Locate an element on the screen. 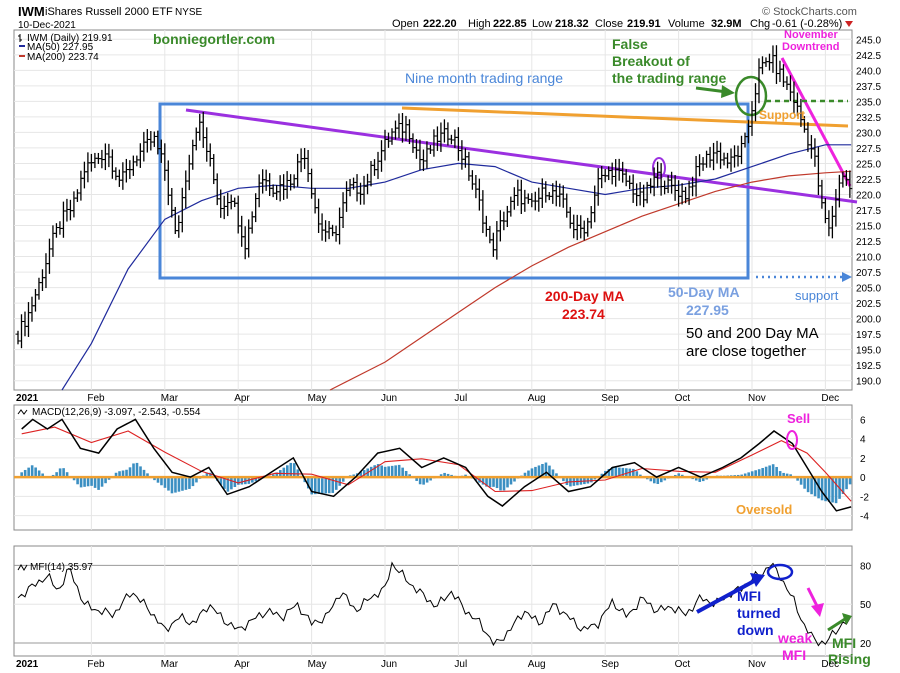 The image size is (900, 673). downtrend-purple-line is located at coordinates (521, 156).